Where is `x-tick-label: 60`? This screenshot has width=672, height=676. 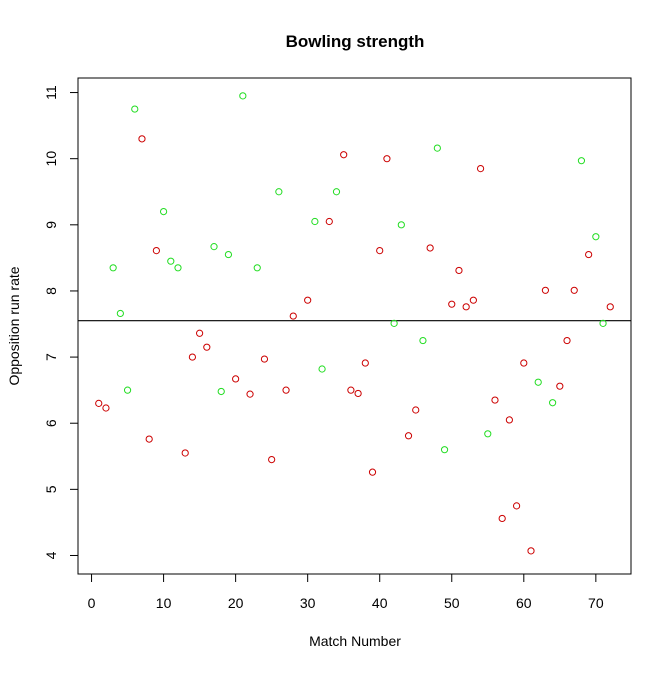 x-tick-label: 60 is located at coordinates (524, 603).